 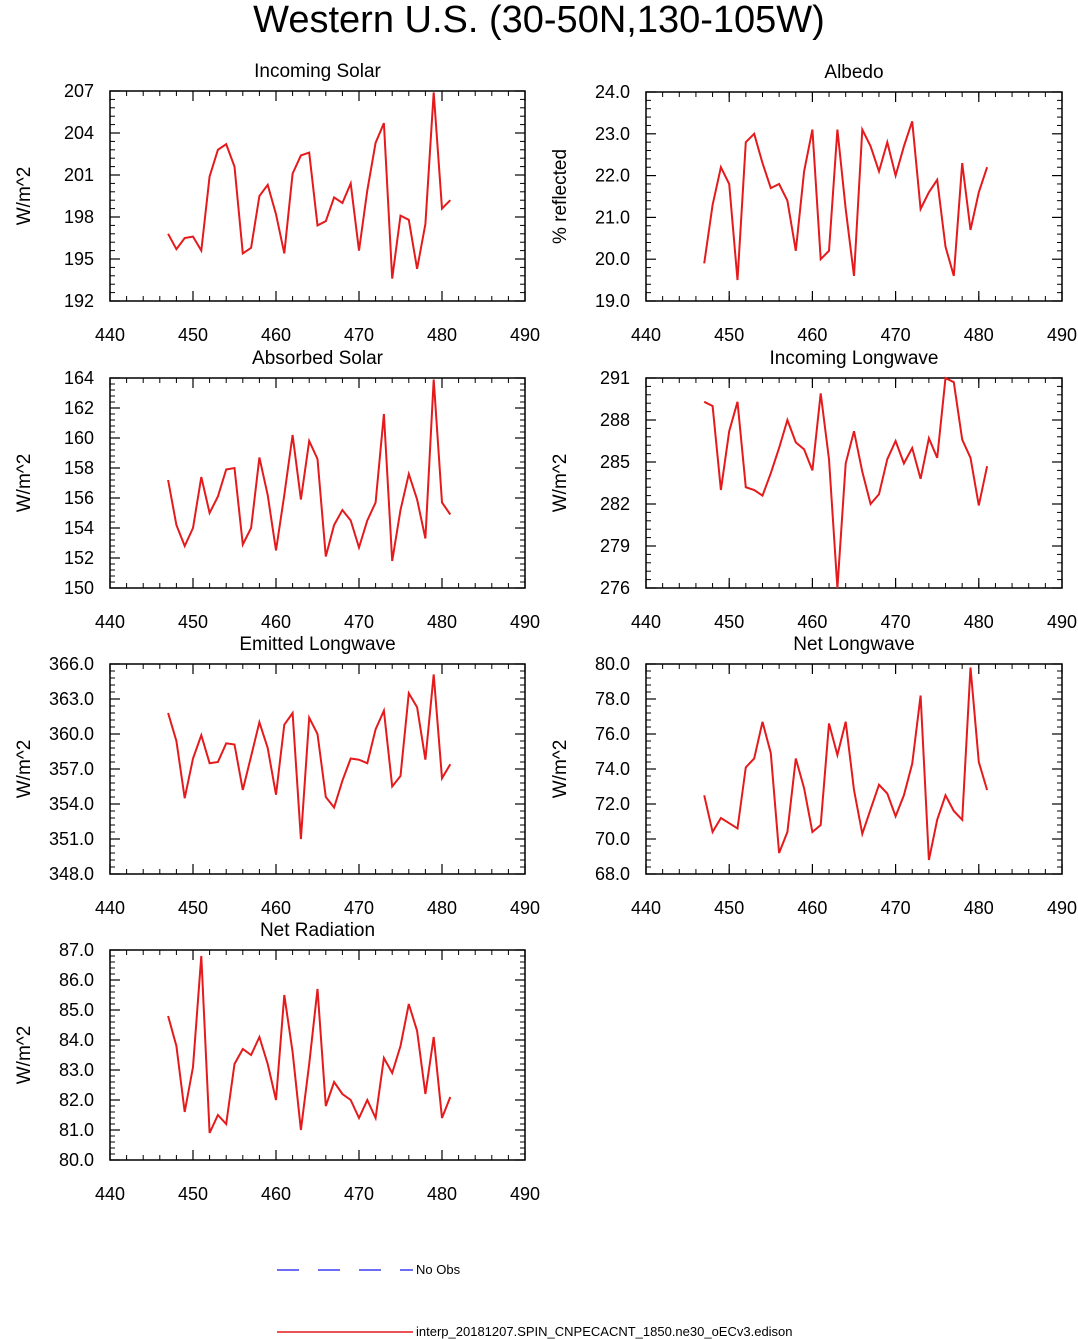 What do you see at coordinates (76, 1130) in the screenshot?
I see `y-tick-label: 81.0` at bounding box center [76, 1130].